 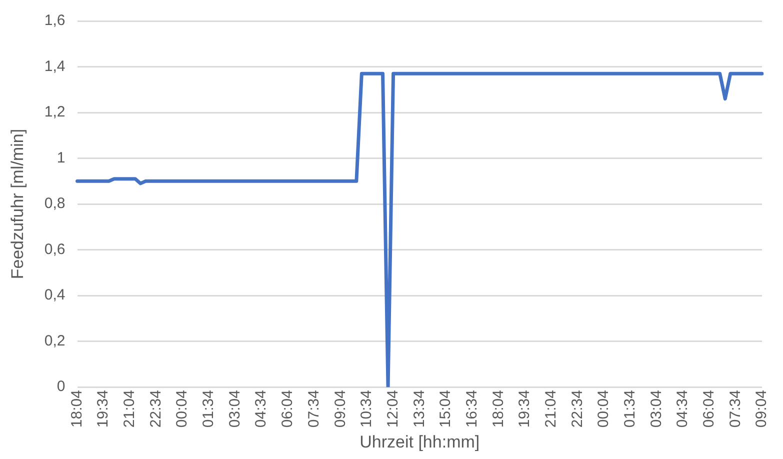 I want to click on y-tick-label: 1, so click(x=61, y=157).